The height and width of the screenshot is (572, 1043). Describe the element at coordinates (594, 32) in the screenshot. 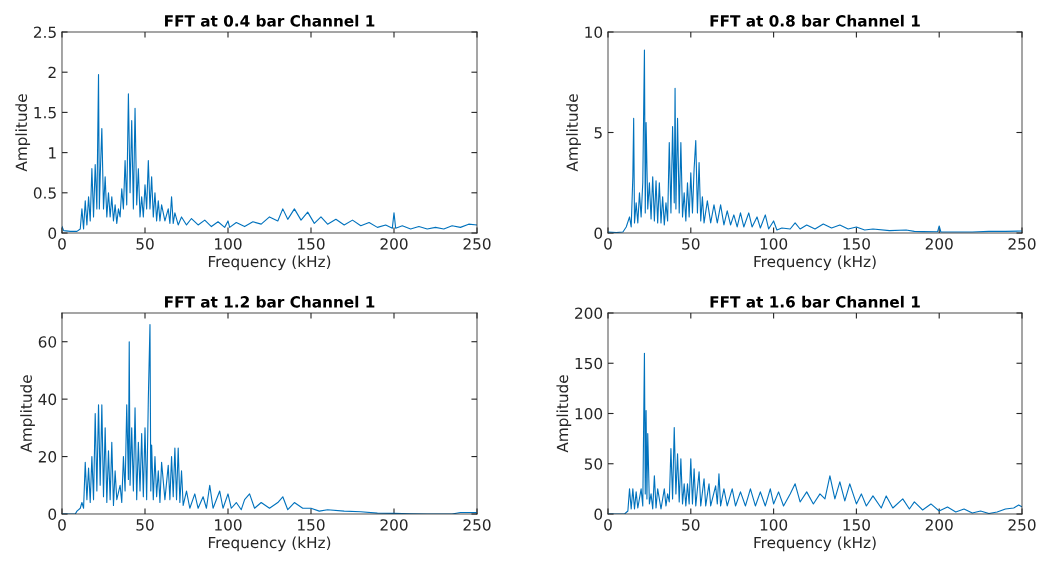

I see `y-tick-label: 10` at that location.